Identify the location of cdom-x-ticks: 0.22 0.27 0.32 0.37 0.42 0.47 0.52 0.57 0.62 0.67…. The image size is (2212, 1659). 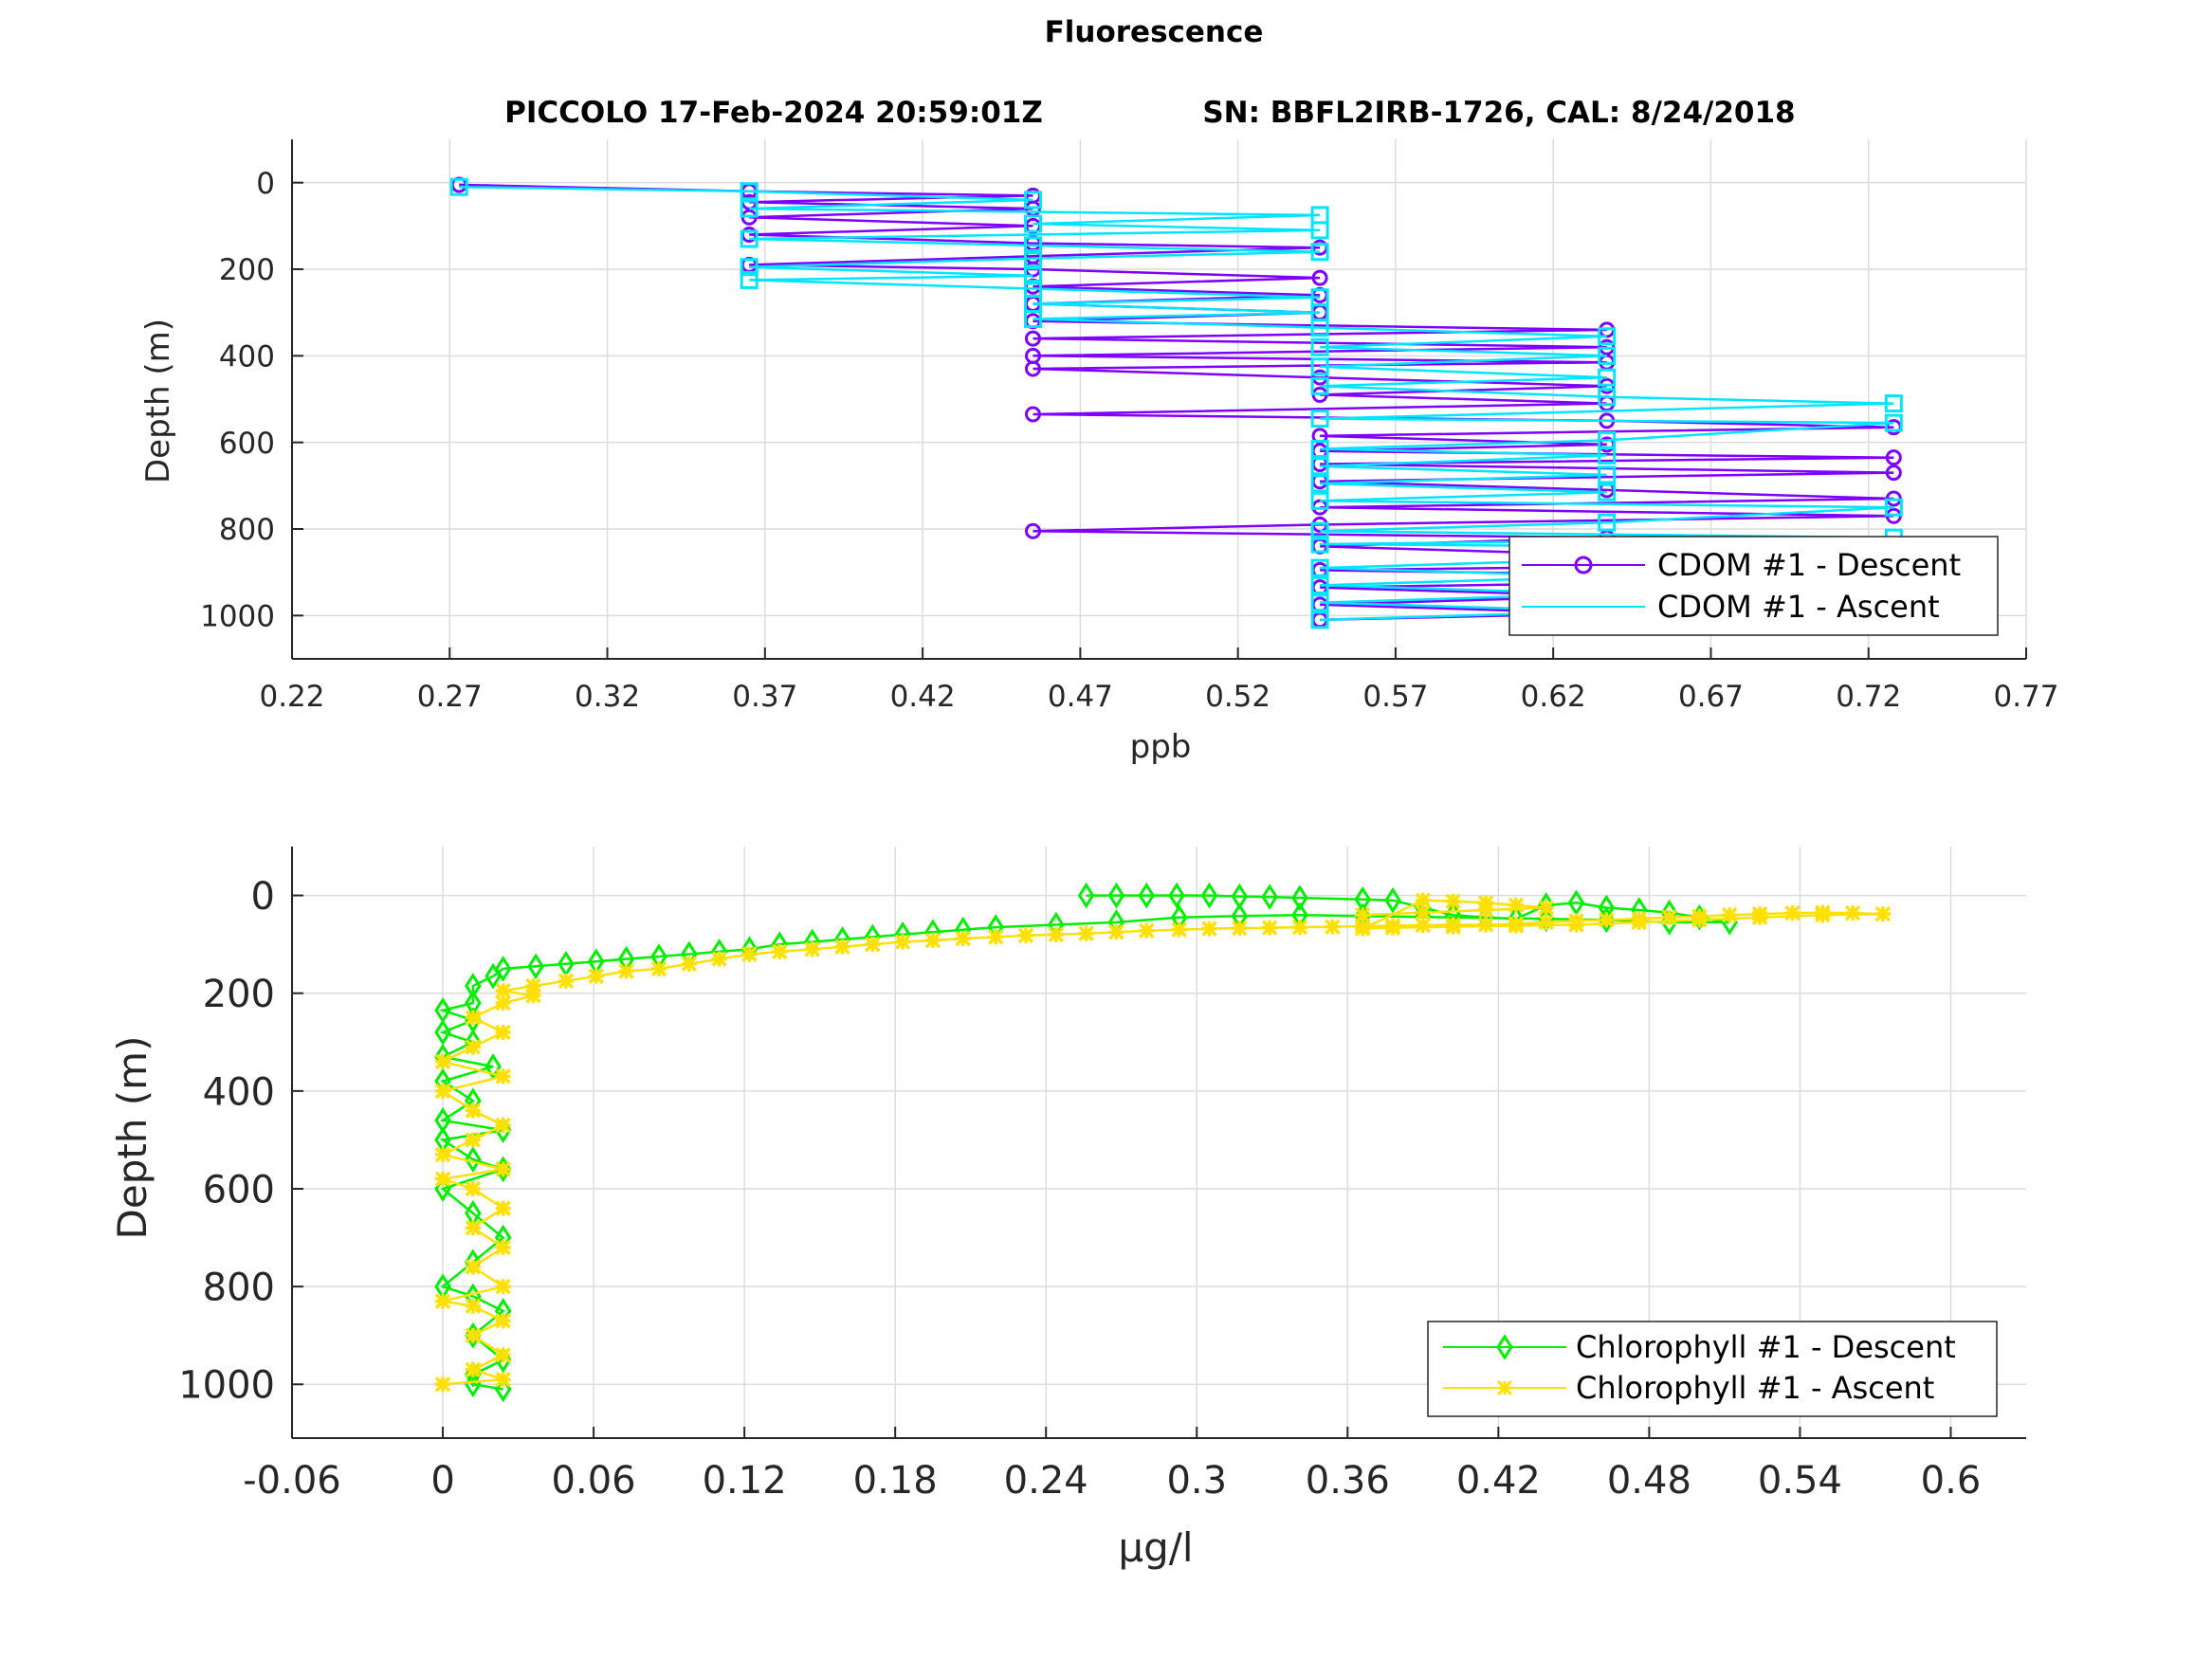
(1159, 680).